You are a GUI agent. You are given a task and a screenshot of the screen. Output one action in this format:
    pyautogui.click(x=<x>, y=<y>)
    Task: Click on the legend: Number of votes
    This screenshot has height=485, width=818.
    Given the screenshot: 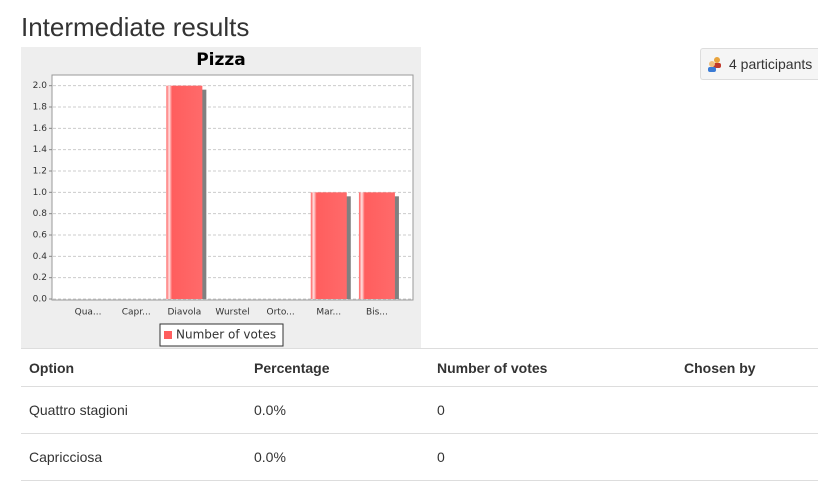 What is the action you would take?
    pyautogui.click(x=221, y=335)
    